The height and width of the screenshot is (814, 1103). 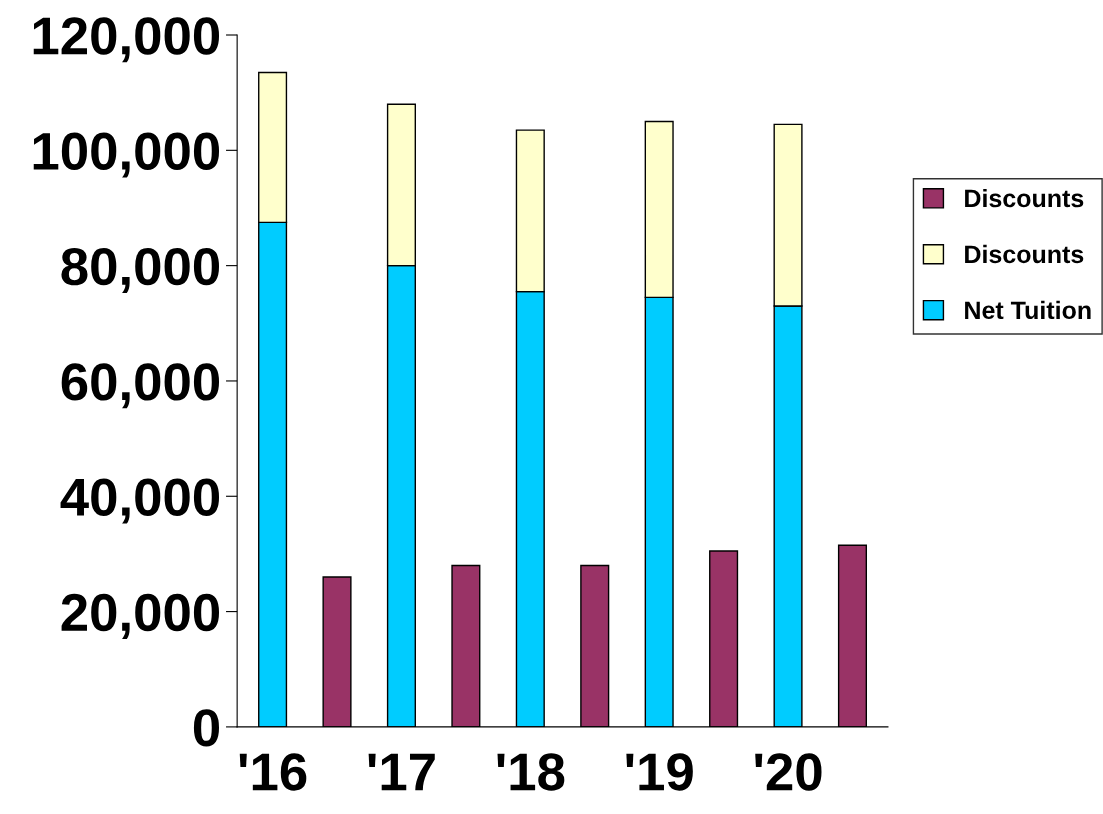 I want to click on y-tick-label: 20,000, so click(x=140, y=616).